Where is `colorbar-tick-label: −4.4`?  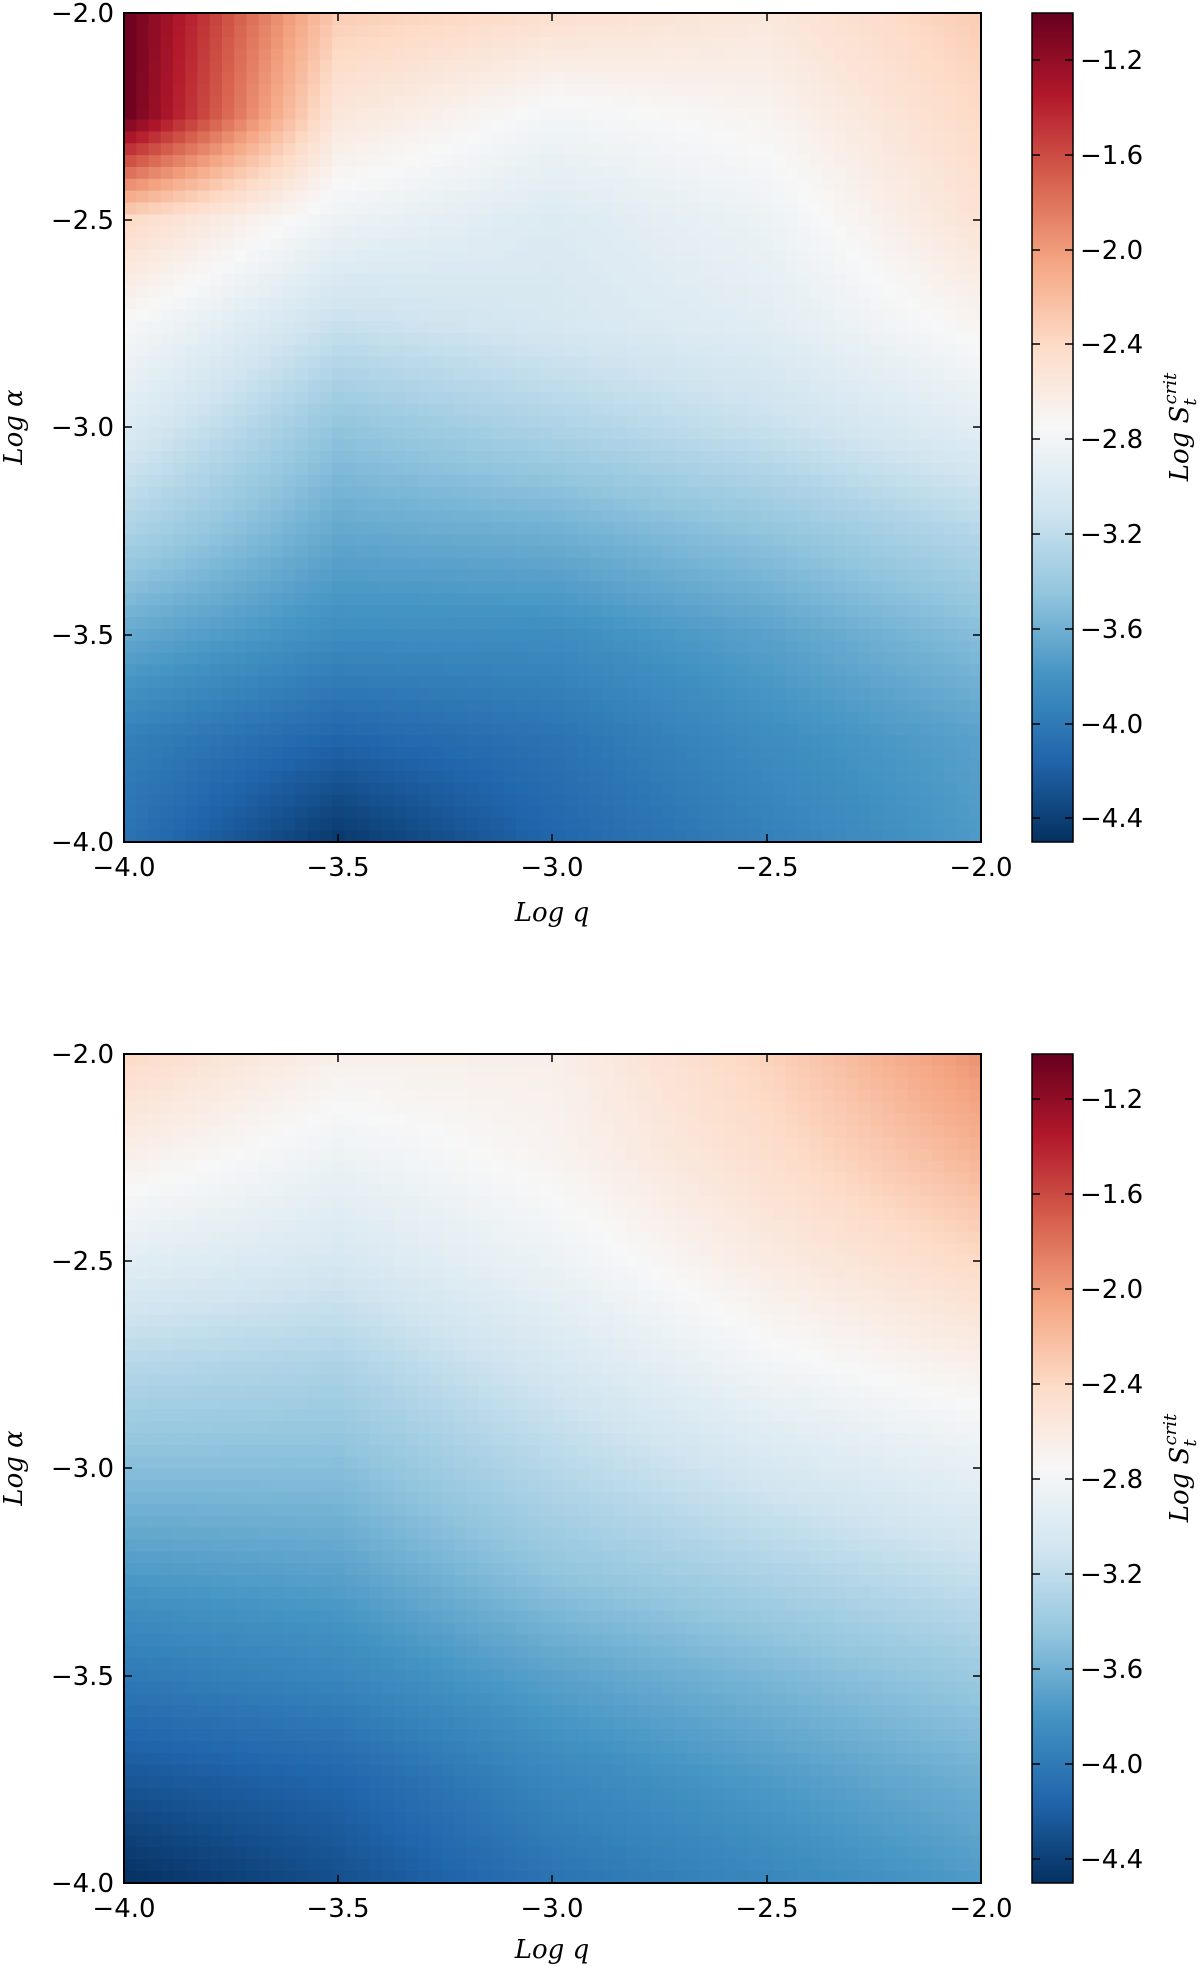 colorbar-tick-label: −4.4 is located at coordinates (1111, 819).